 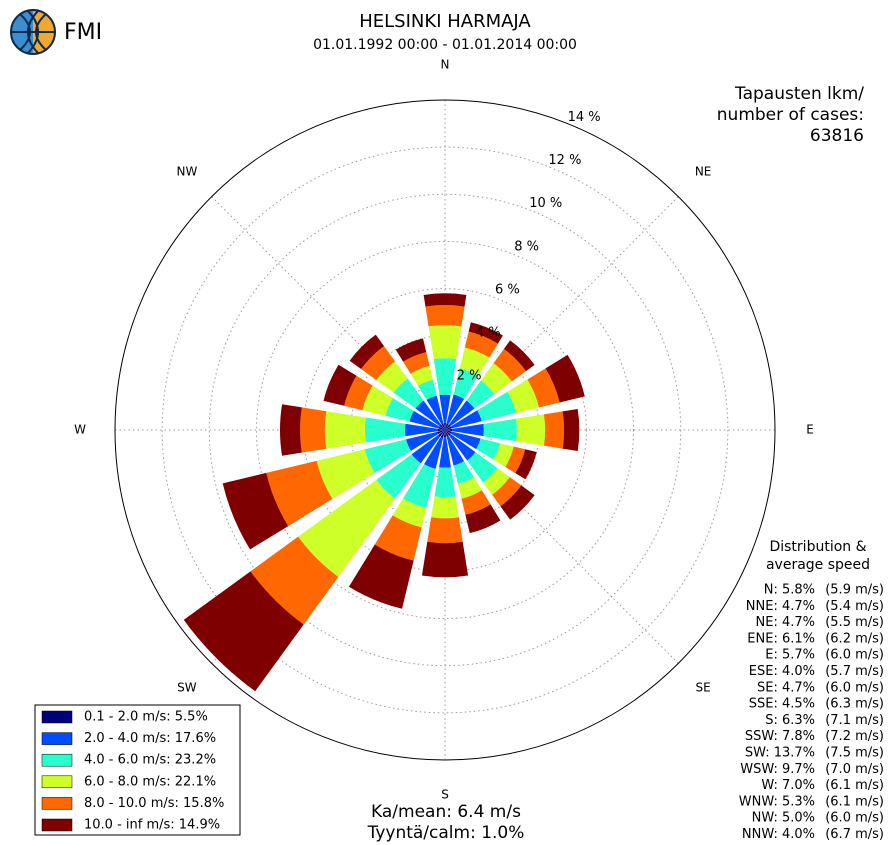 I want to click on footer-text: Tyyntä/calm: 1.0%, so click(x=446, y=833).